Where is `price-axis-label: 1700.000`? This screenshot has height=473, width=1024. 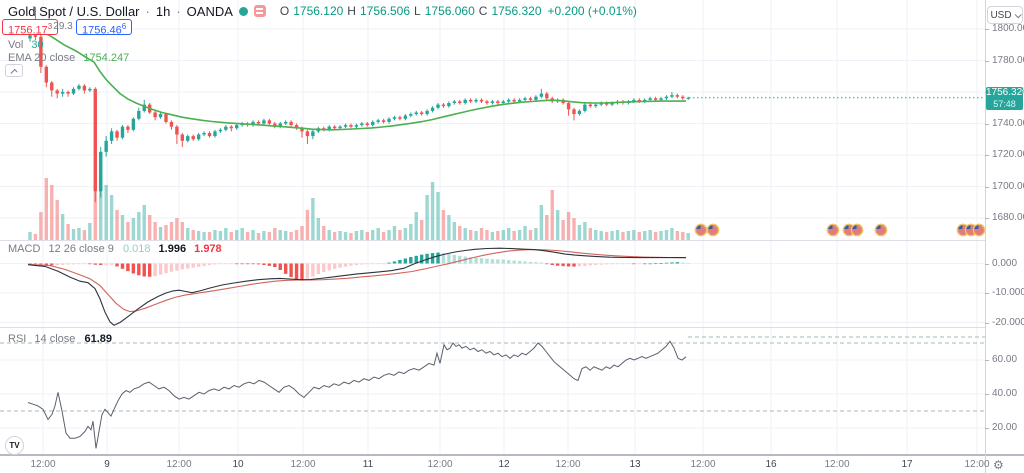 price-axis-label: 1700.000 is located at coordinates (1008, 186).